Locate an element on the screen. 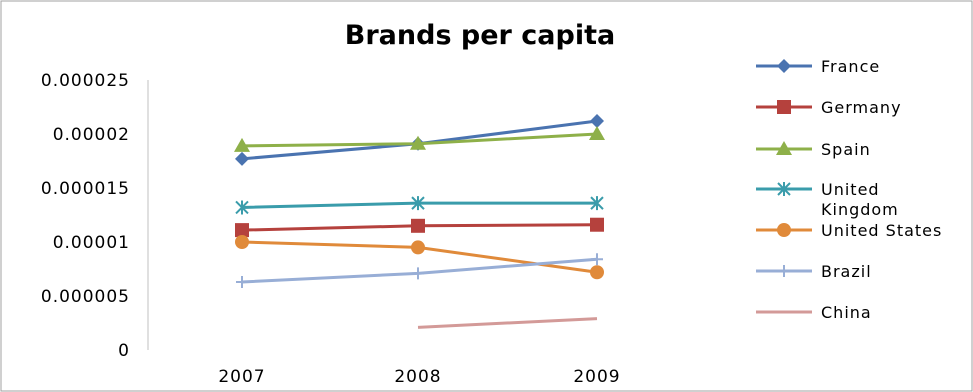 This screenshot has width=973, height=392. x-tick-label: 2008 is located at coordinates (417, 377).